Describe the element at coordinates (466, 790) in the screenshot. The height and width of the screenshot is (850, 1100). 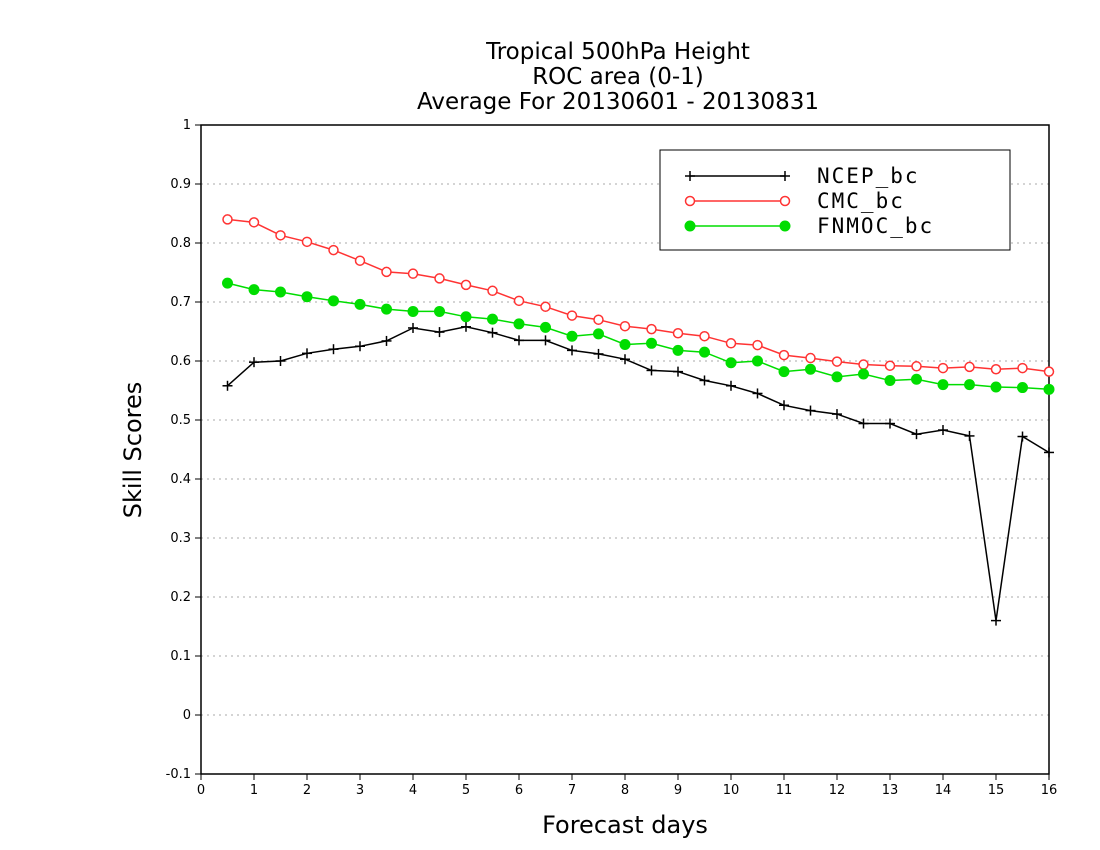
I see `x-tick-label: 5` at that location.